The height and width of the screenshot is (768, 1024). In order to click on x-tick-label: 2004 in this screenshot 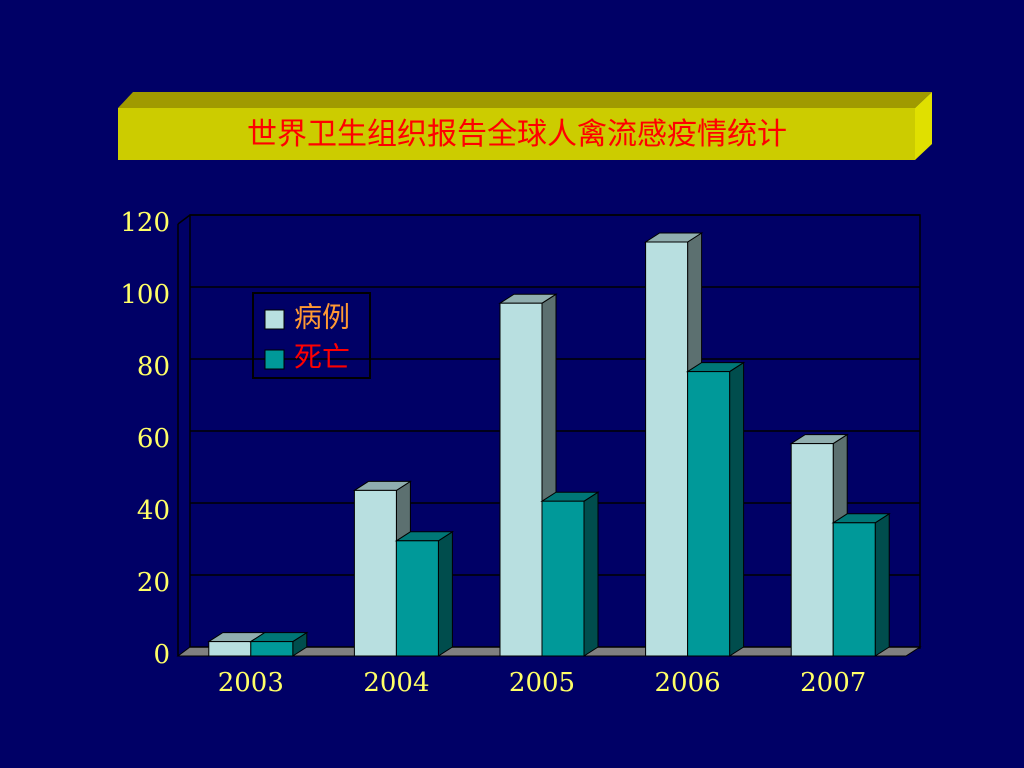, I will do `click(396, 683)`.